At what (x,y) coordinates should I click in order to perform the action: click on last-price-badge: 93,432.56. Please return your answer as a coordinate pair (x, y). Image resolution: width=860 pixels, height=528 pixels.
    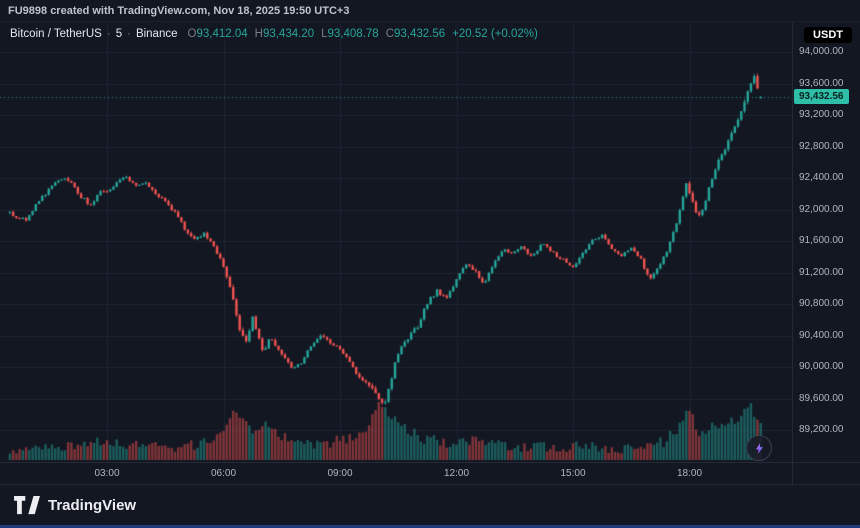
    Looking at the image, I should click on (821, 96).